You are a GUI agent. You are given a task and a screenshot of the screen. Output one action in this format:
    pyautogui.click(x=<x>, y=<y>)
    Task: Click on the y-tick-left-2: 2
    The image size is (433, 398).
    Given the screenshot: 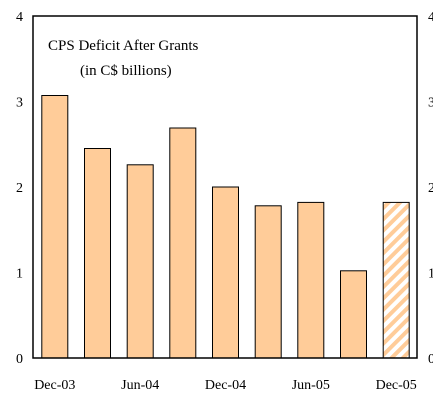 What is the action you would take?
    pyautogui.click(x=19, y=188)
    